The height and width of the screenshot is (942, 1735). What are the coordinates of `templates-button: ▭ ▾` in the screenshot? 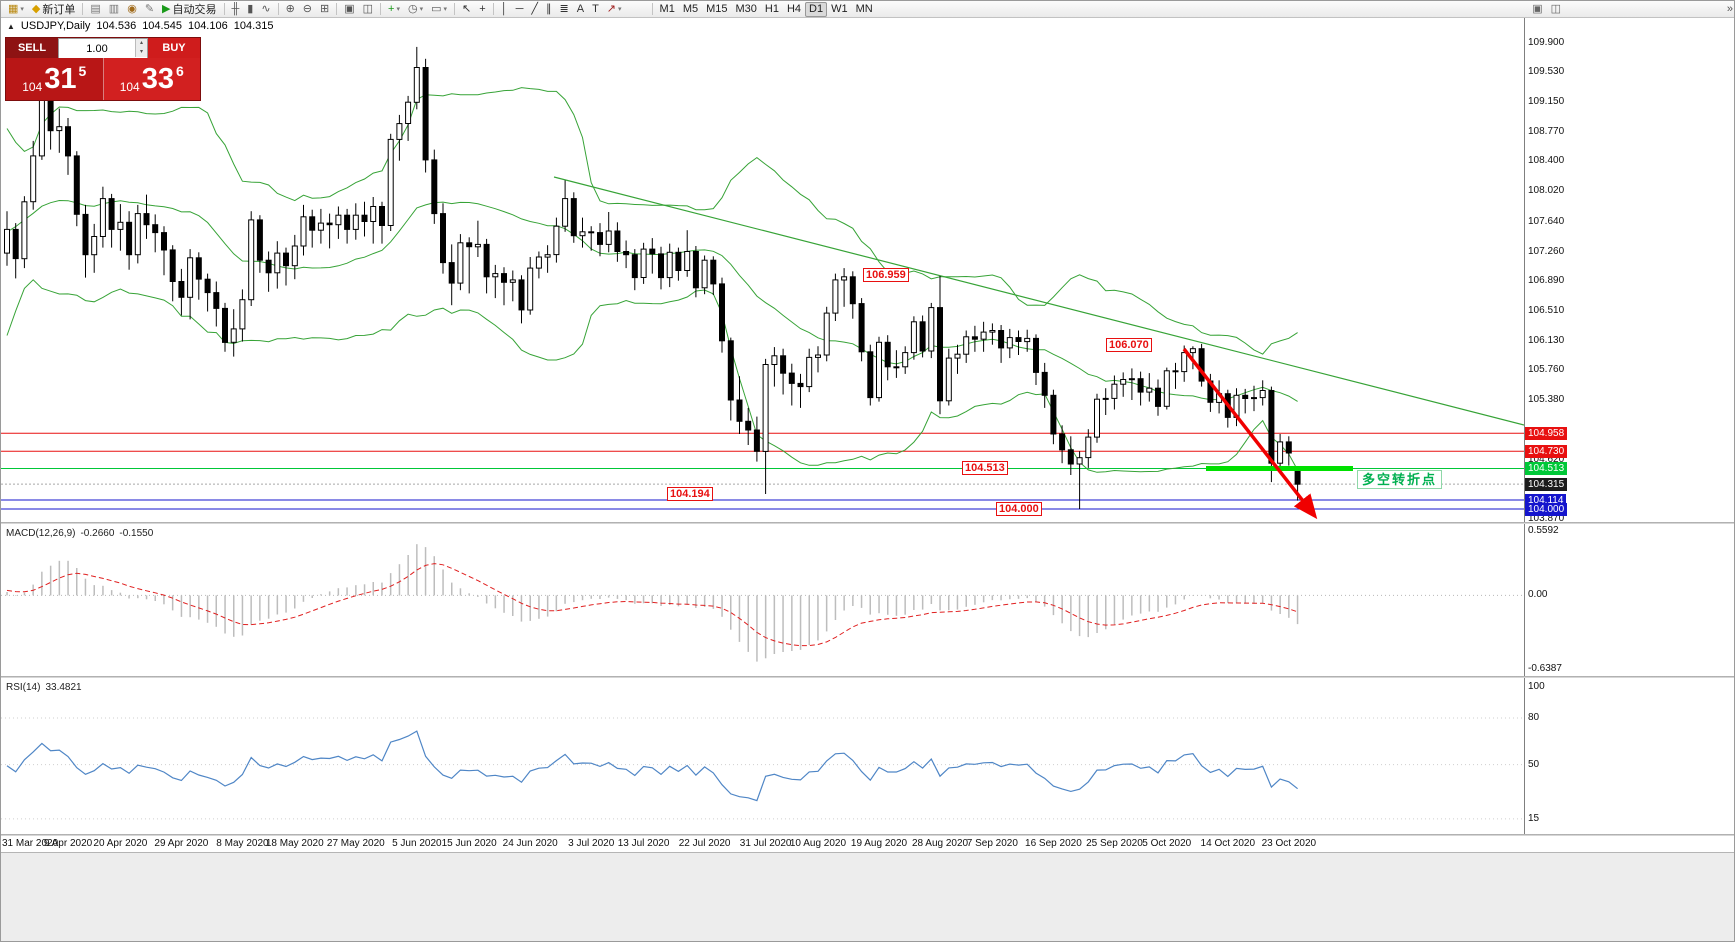 It's located at (439, 9).